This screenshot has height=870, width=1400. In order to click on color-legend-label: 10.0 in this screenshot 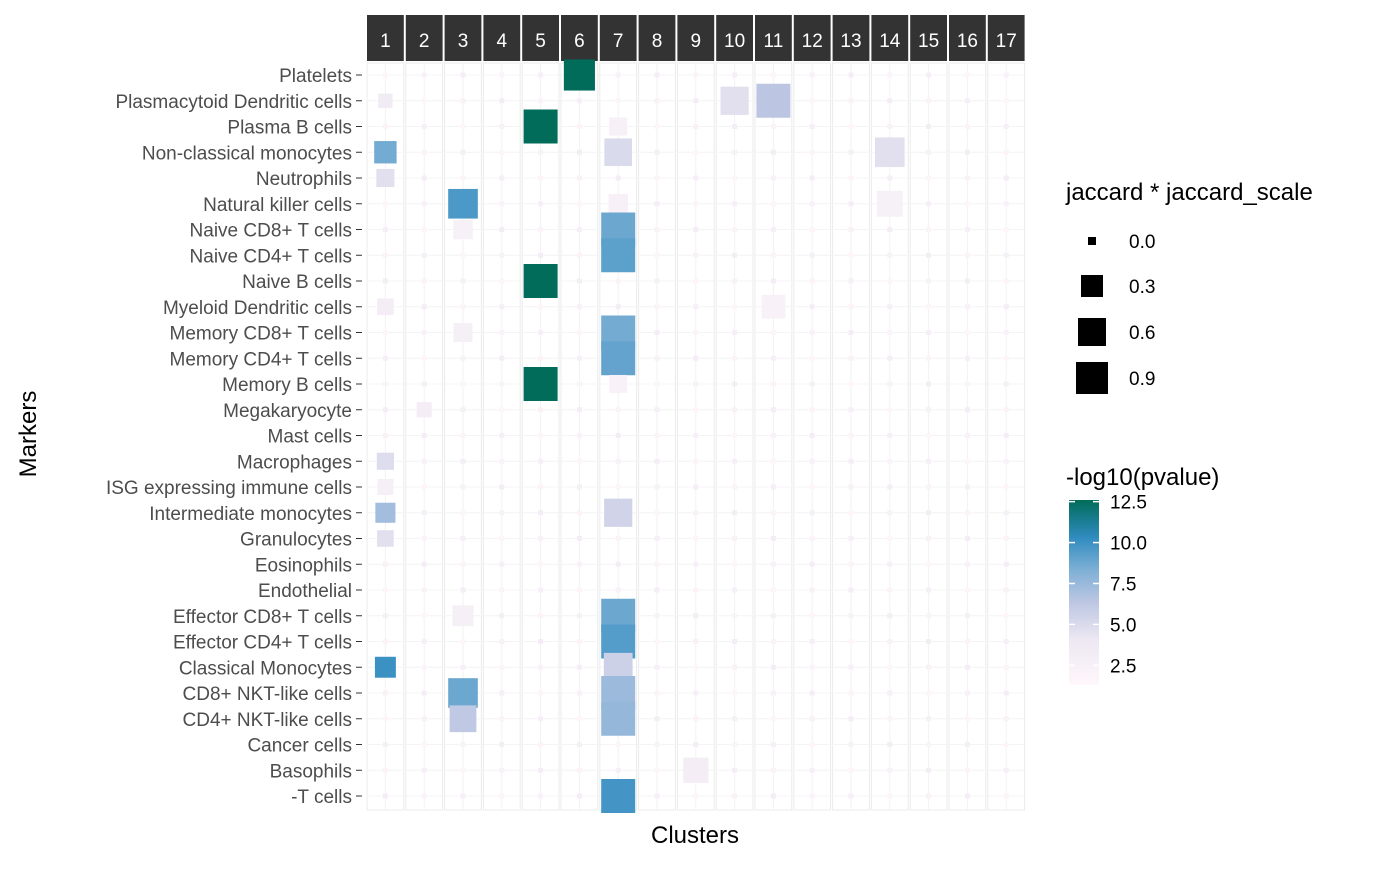, I will do `click(1128, 544)`.